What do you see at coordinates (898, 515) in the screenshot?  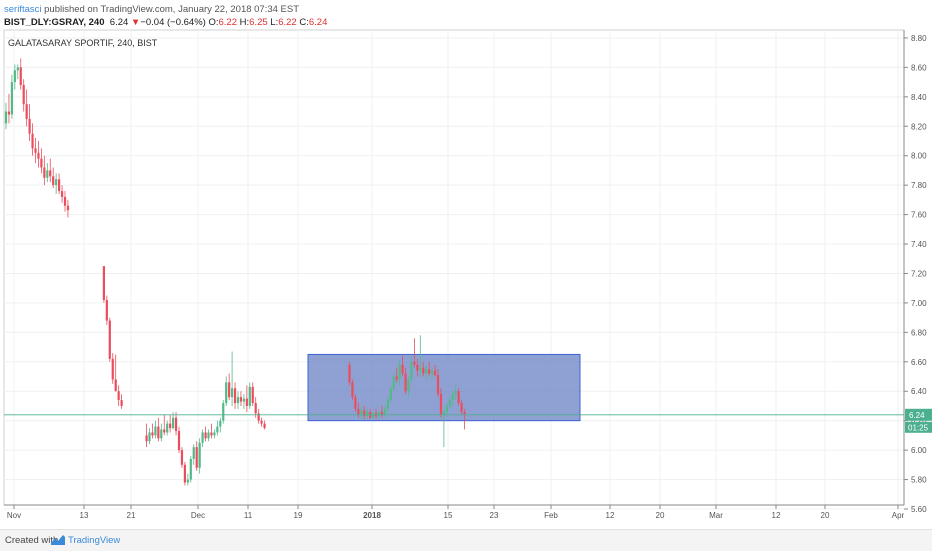 I see `x-tick-label: Apr` at bounding box center [898, 515].